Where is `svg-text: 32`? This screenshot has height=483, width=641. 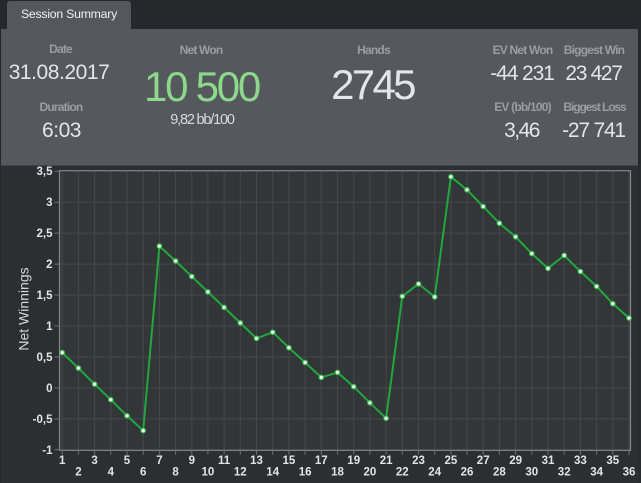 svg-text: 32 is located at coordinates (564, 473).